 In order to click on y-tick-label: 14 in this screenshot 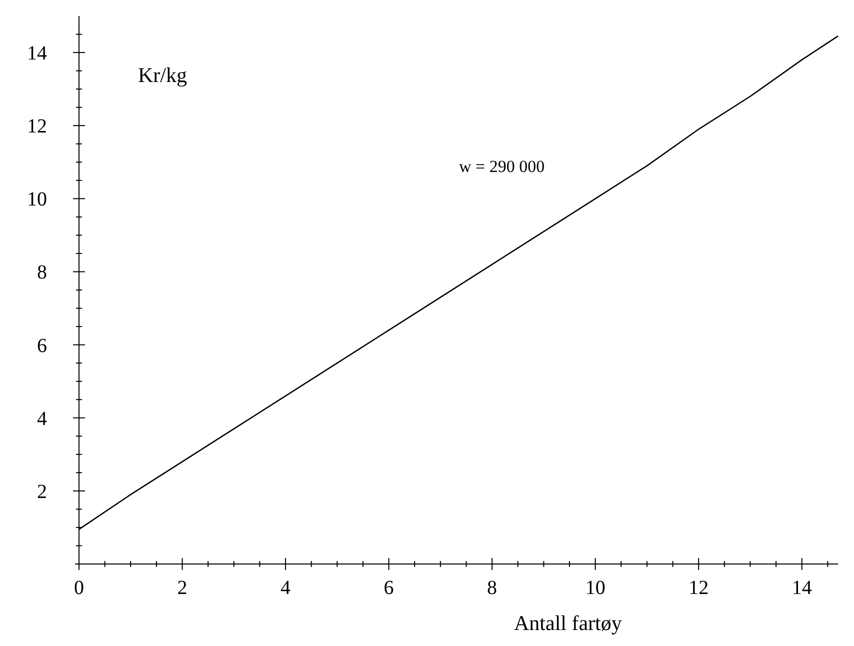, I will do `click(37, 53)`.